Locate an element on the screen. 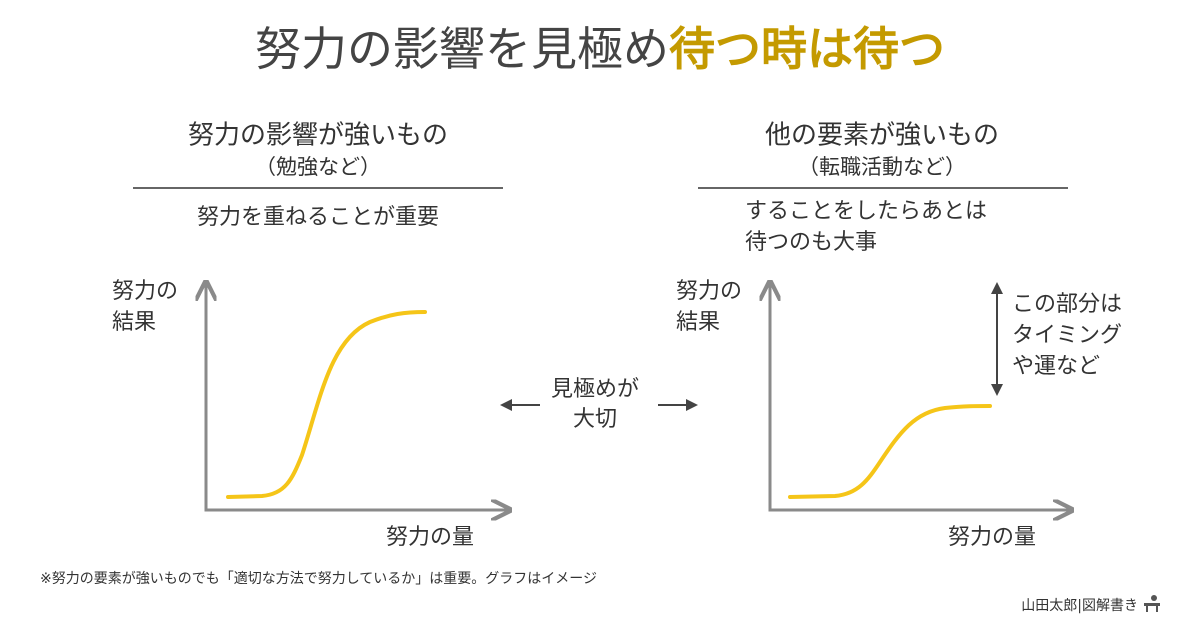 The height and width of the screenshot is (628, 1200). middle-label: 見極めが is located at coordinates (595, 389).